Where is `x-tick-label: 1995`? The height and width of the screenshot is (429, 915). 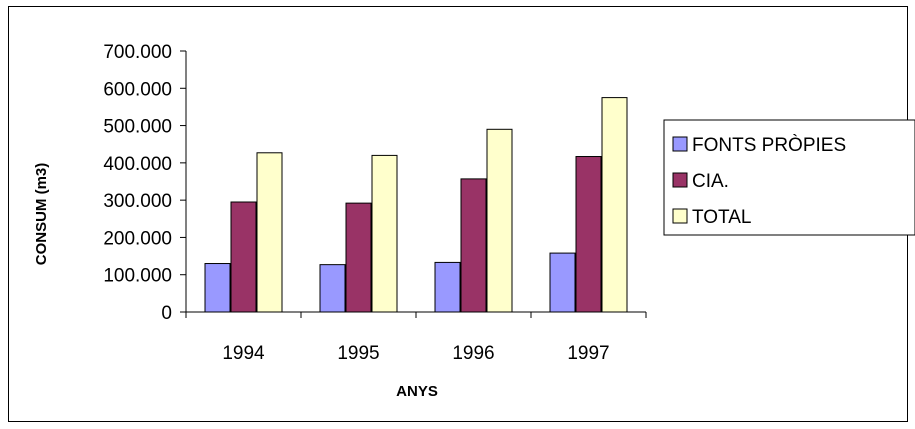 x-tick-label: 1995 is located at coordinates (358, 353).